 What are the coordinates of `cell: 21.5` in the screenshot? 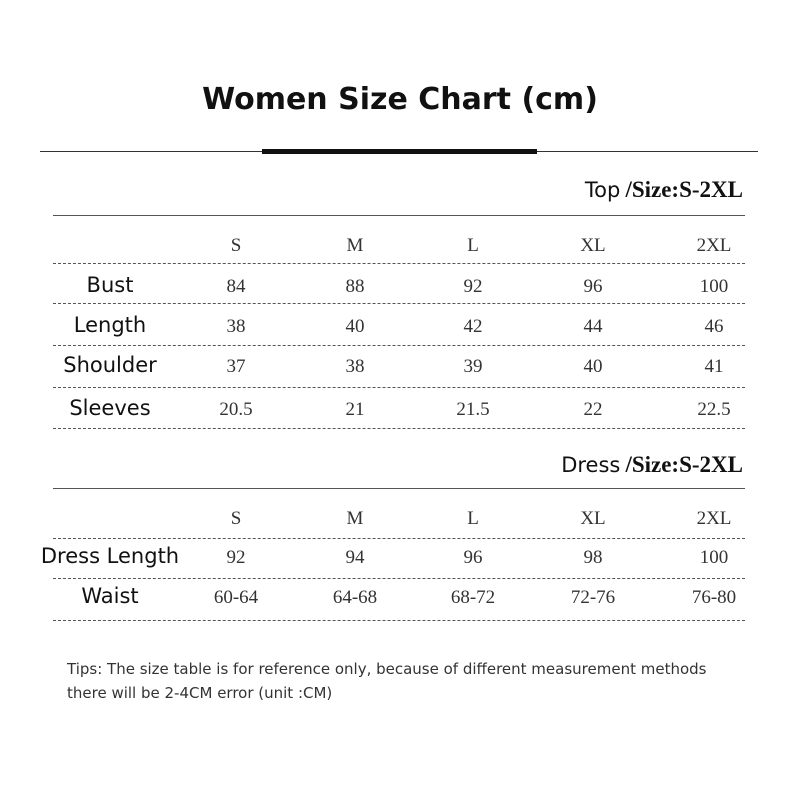 It's located at (473, 409).